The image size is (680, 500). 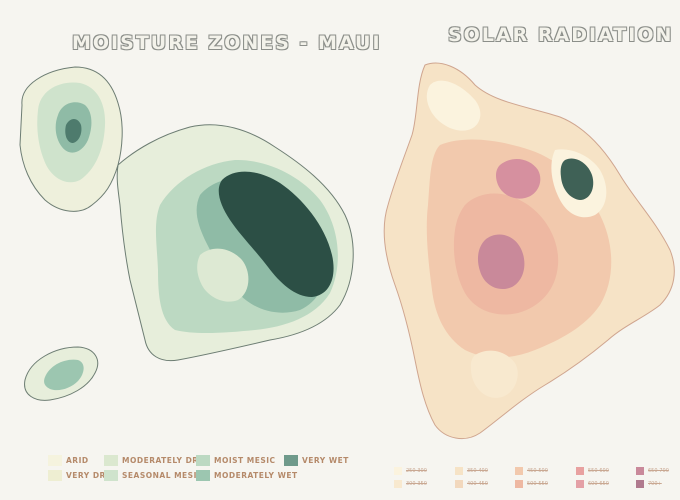 I want to click on legend-label: SEASONAL MESIC, so click(x=162, y=475).